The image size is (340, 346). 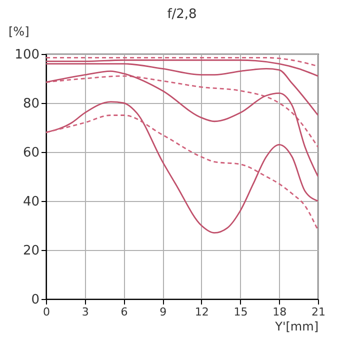 What do you see at coordinates (46, 312) in the screenshot?
I see `x-tick-label: 0` at bounding box center [46, 312].